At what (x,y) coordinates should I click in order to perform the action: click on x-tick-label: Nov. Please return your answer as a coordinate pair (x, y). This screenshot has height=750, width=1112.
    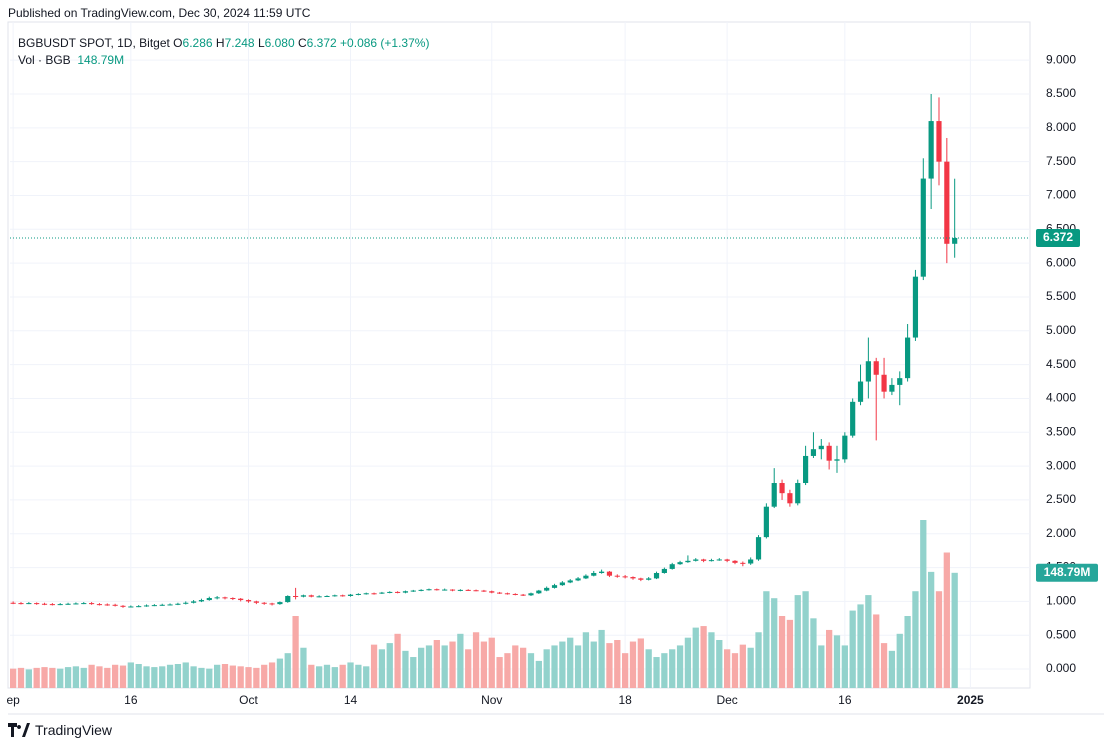
    Looking at the image, I should click on (491, 700).